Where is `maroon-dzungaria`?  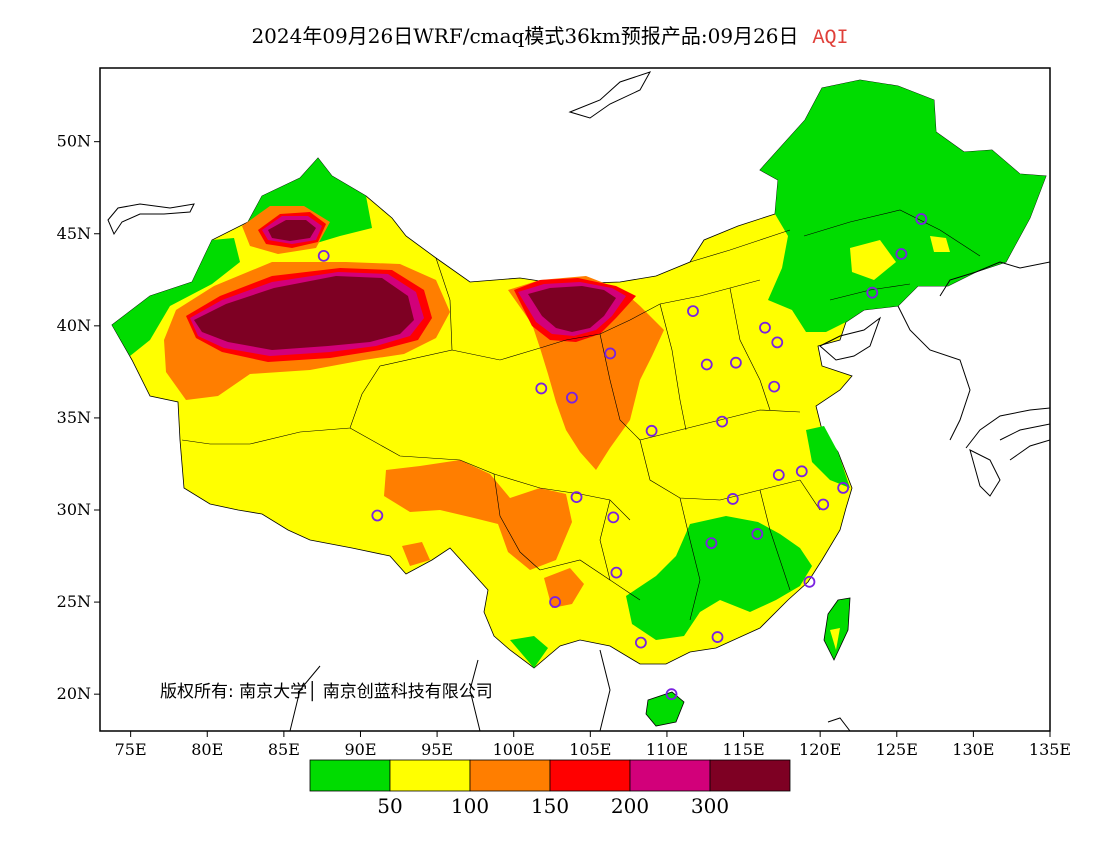
maroon-dzungaria is located at coordinates (292, 230).